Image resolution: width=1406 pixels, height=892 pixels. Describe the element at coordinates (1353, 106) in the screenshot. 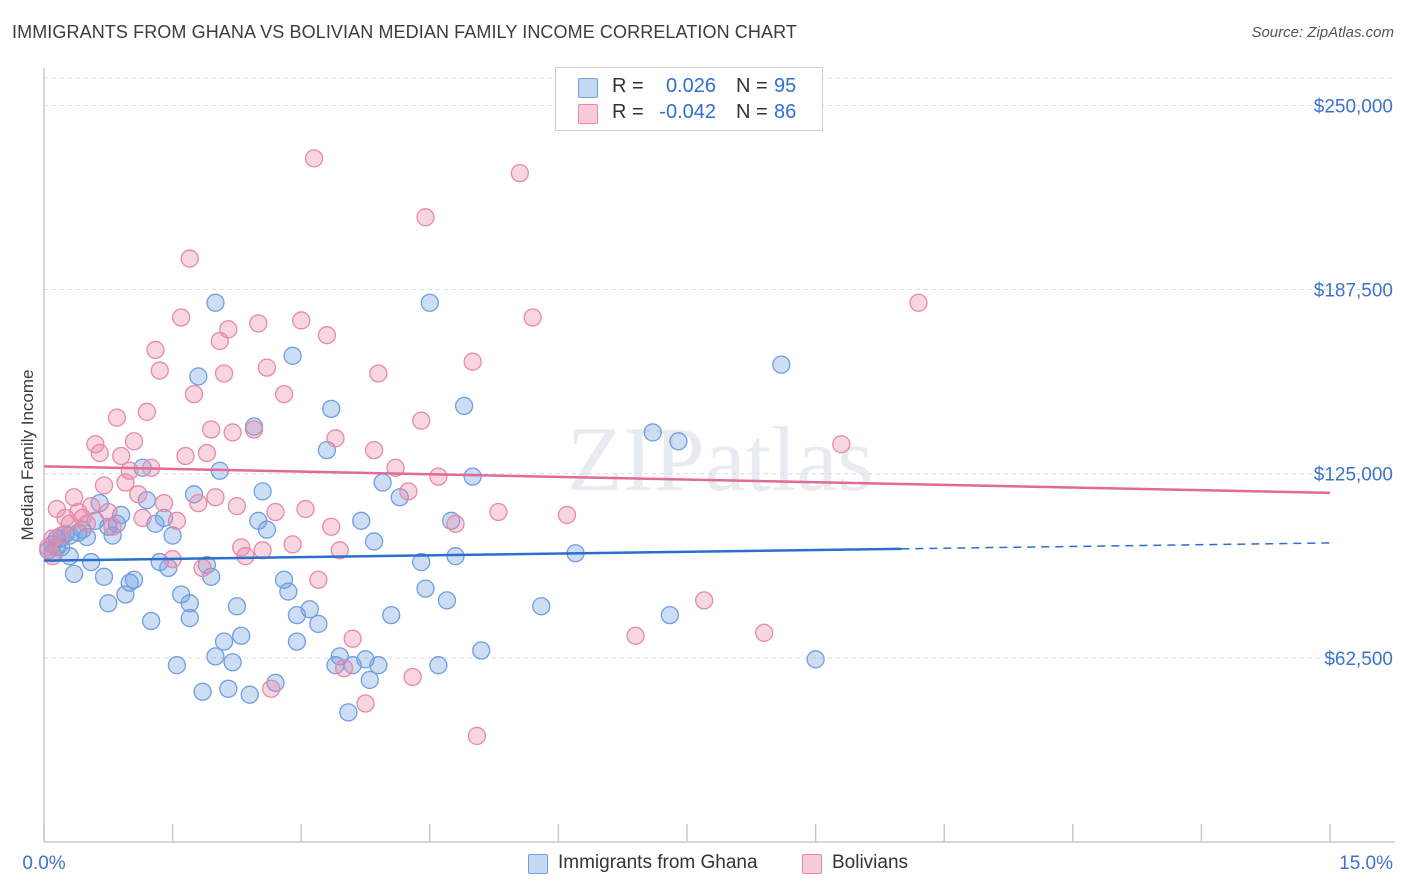

I see `y-tick-label: $250,000` at that location.